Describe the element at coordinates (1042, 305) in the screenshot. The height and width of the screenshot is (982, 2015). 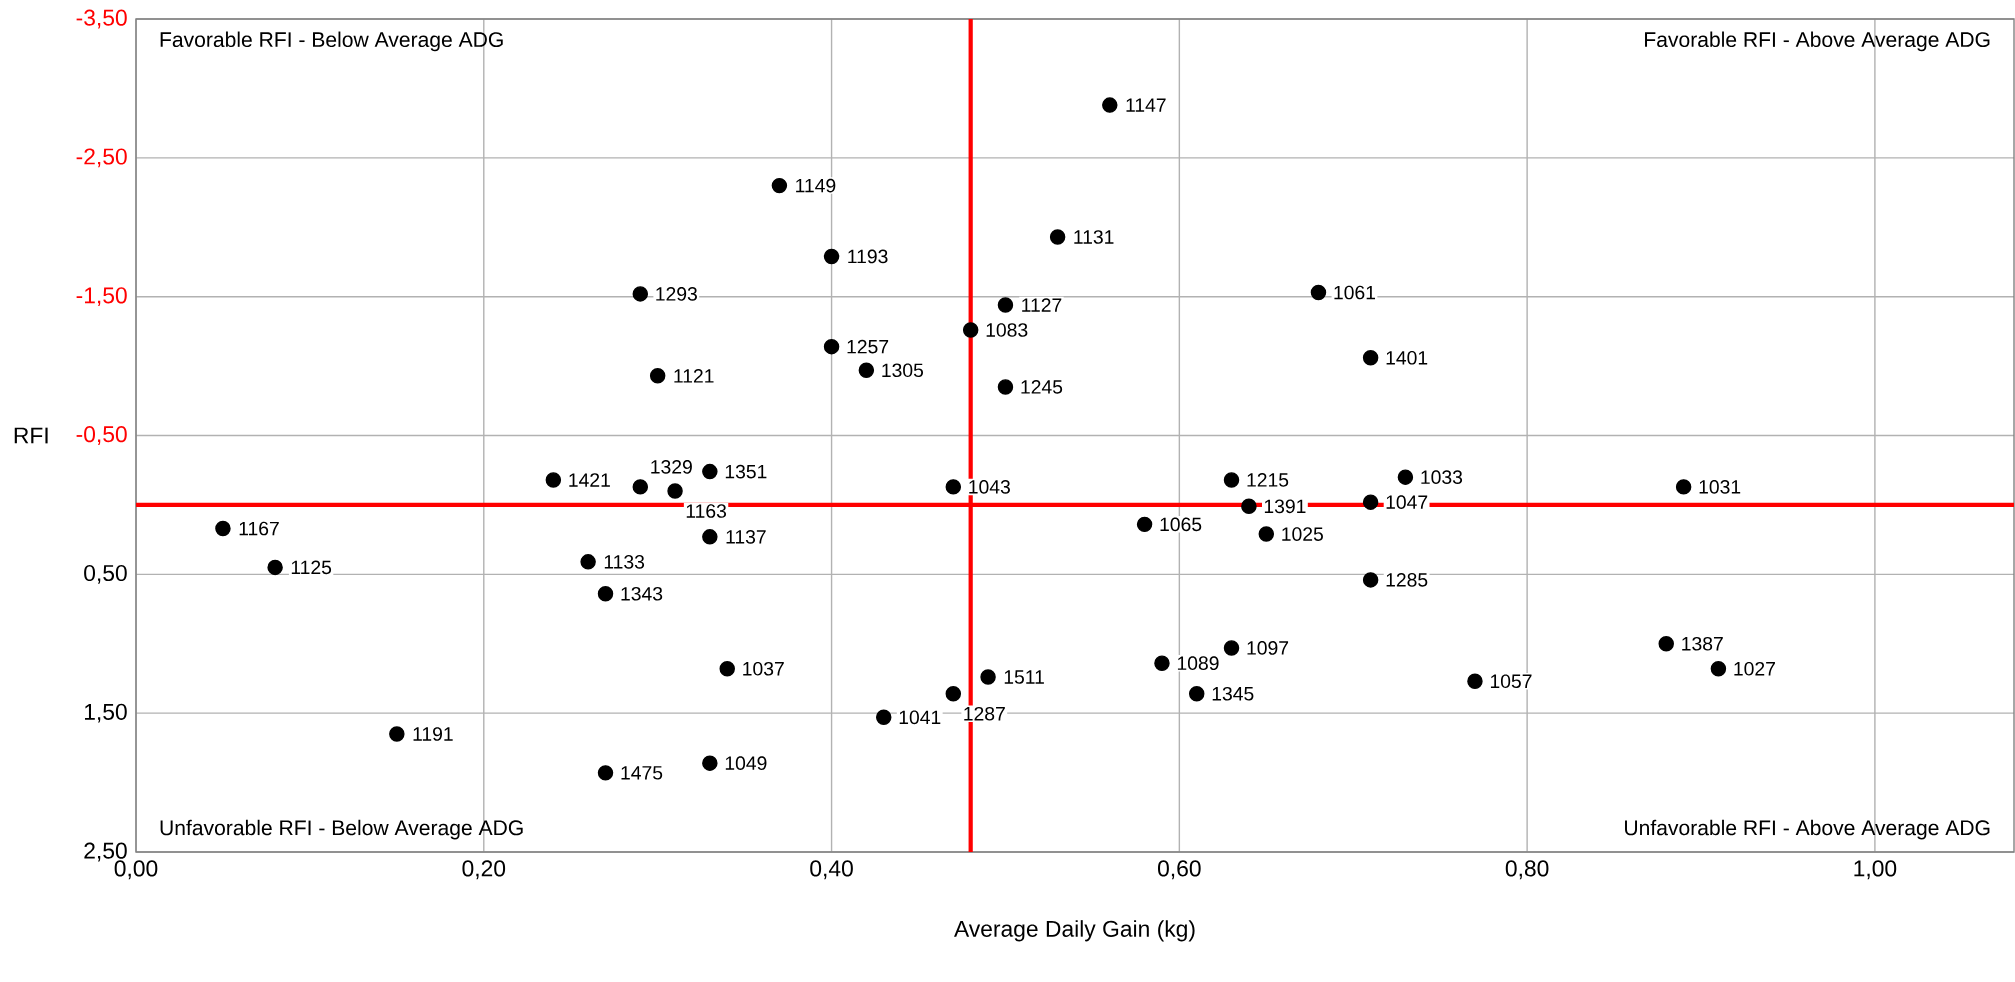
I see `annotation: 1127` at that location.